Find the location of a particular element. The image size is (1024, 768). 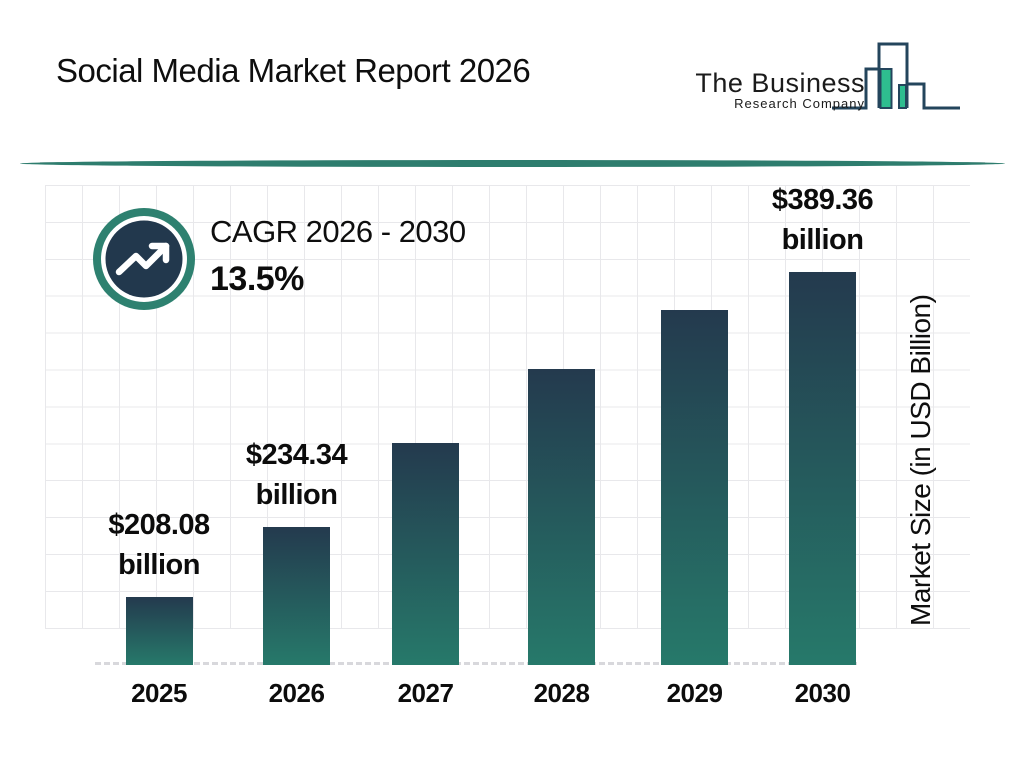

cagr-value: 13.5% is located at coordinates (257, 279).